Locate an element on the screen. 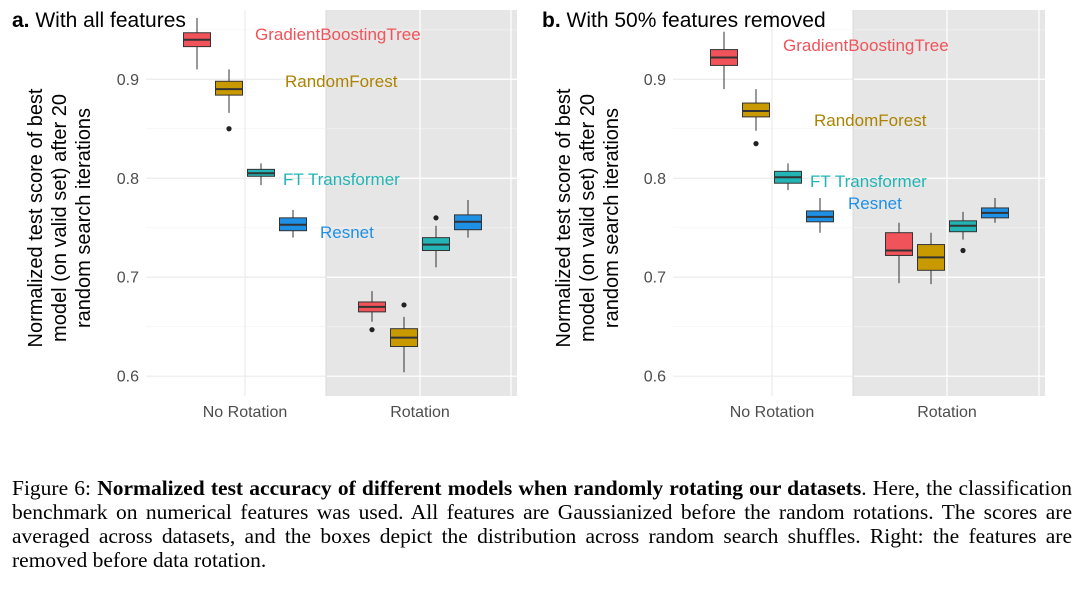 Image resolution: width=1080 pixels, height=599 pixels. panel-title: b. With 50% features removed is located at coordinates (684, 20).